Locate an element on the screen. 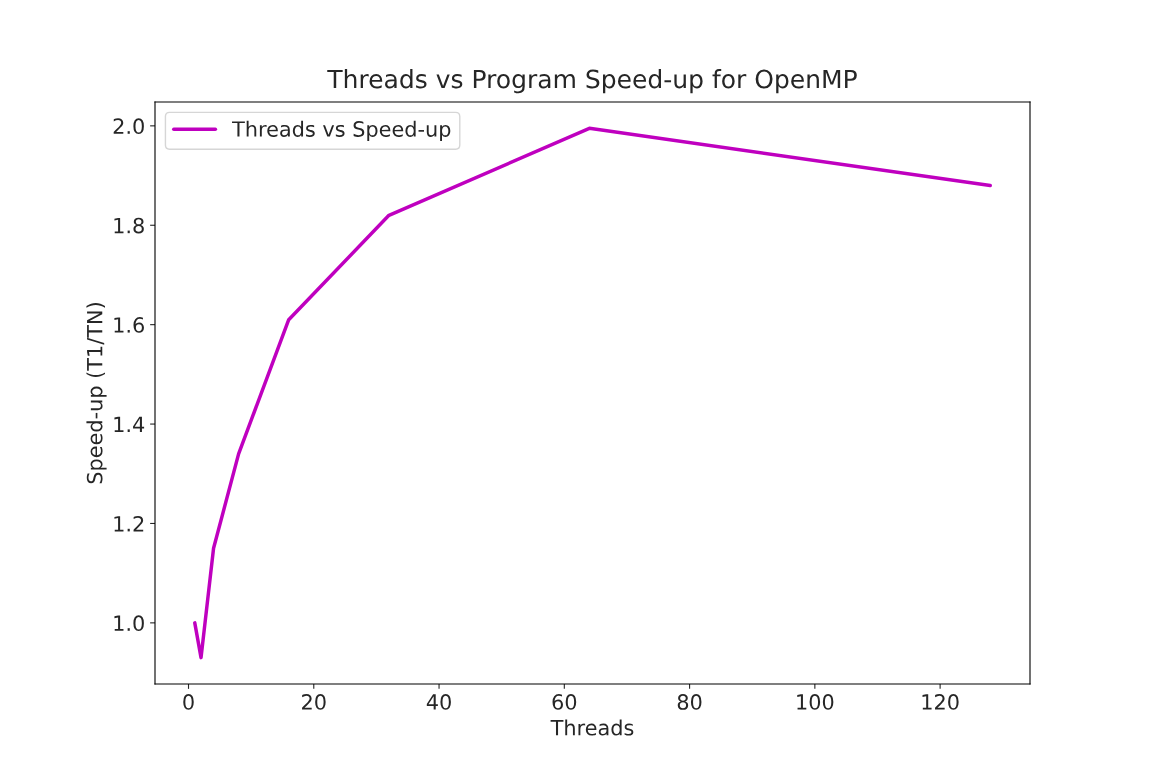  y-axis-title: Speed-up (T1/TN) is located at coordinates (96, 393).